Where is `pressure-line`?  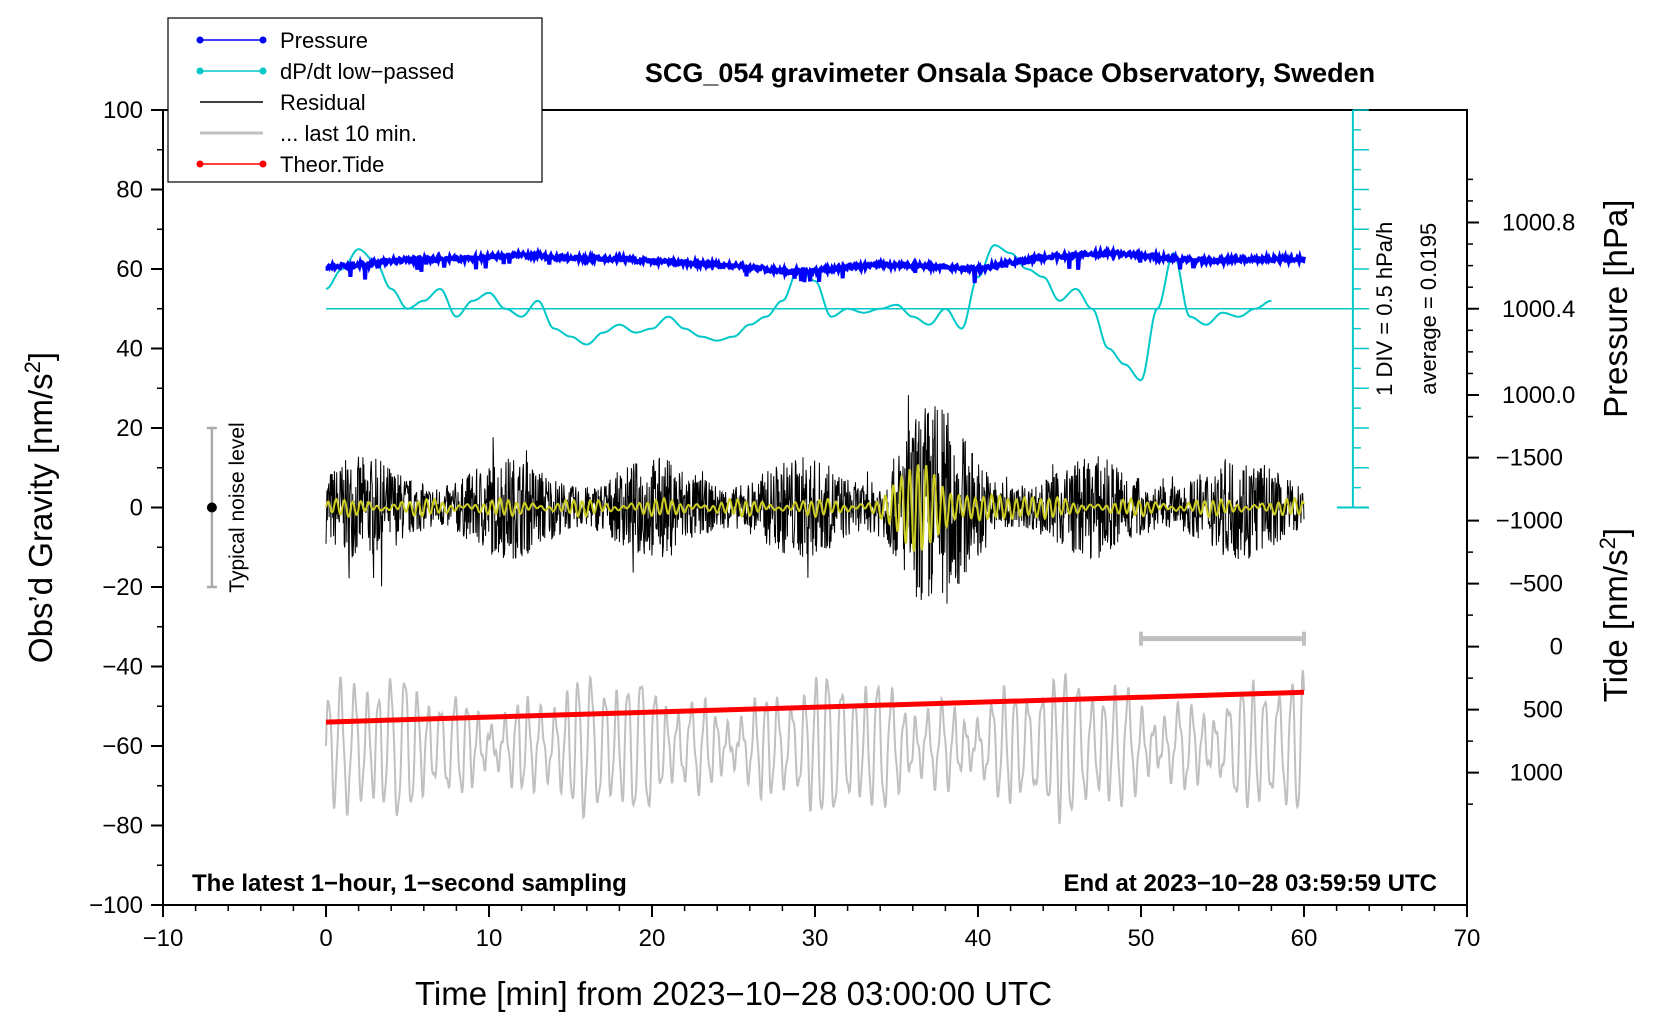 pressure-line is located at coordinates (815, 264).